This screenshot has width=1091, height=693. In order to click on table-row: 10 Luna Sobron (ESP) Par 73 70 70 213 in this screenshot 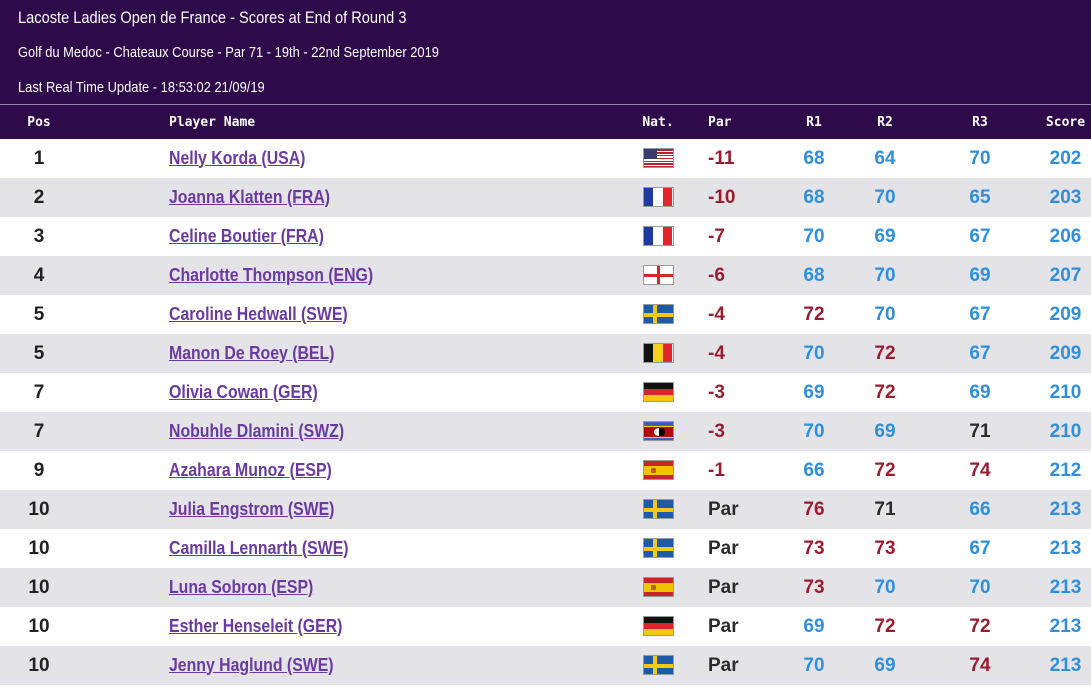, I will do `click(545, 587)`.